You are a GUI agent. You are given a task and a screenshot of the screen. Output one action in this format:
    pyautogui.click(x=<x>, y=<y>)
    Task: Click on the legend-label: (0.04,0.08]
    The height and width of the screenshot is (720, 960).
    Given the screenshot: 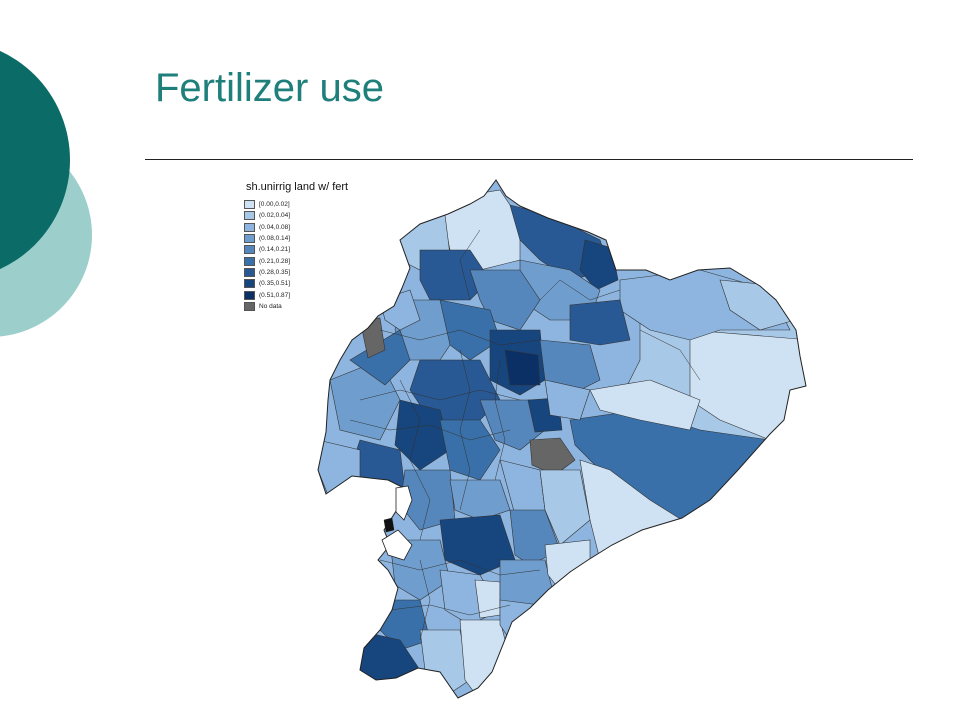 What is the action you would take?
    pyautogui.click(x=275, y=227)
    